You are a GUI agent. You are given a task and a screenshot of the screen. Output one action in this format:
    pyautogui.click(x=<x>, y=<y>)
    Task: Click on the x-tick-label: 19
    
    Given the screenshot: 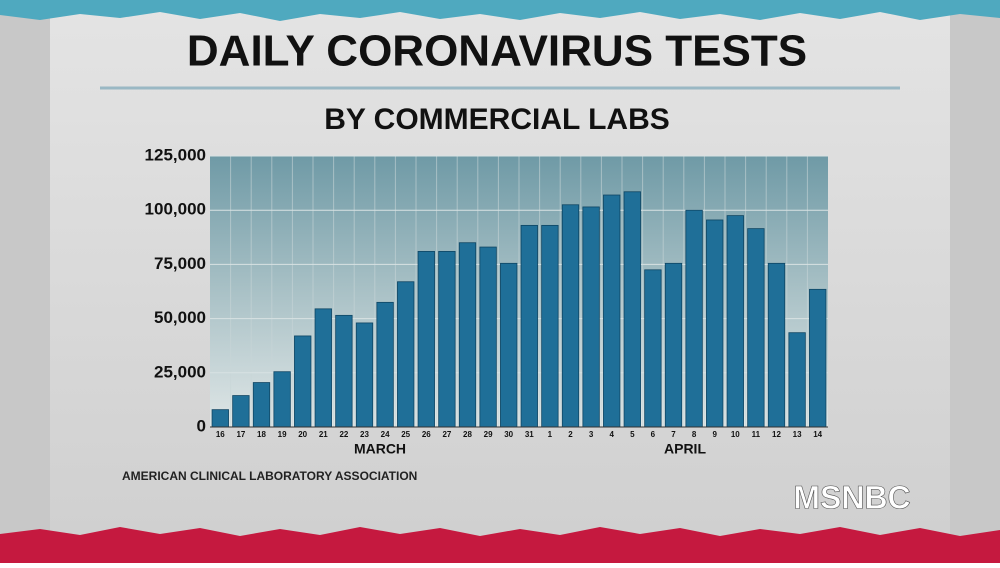 What is the action you would take?
    pyautogui.click(x=282, y=434)
    